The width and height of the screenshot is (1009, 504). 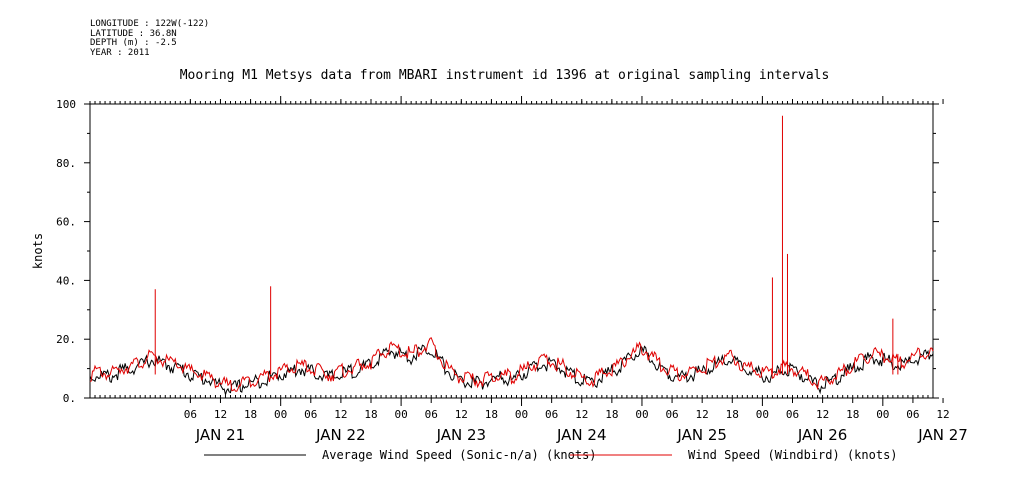 I want to click on y-tick-label: 100, so click(x=66, y=104).